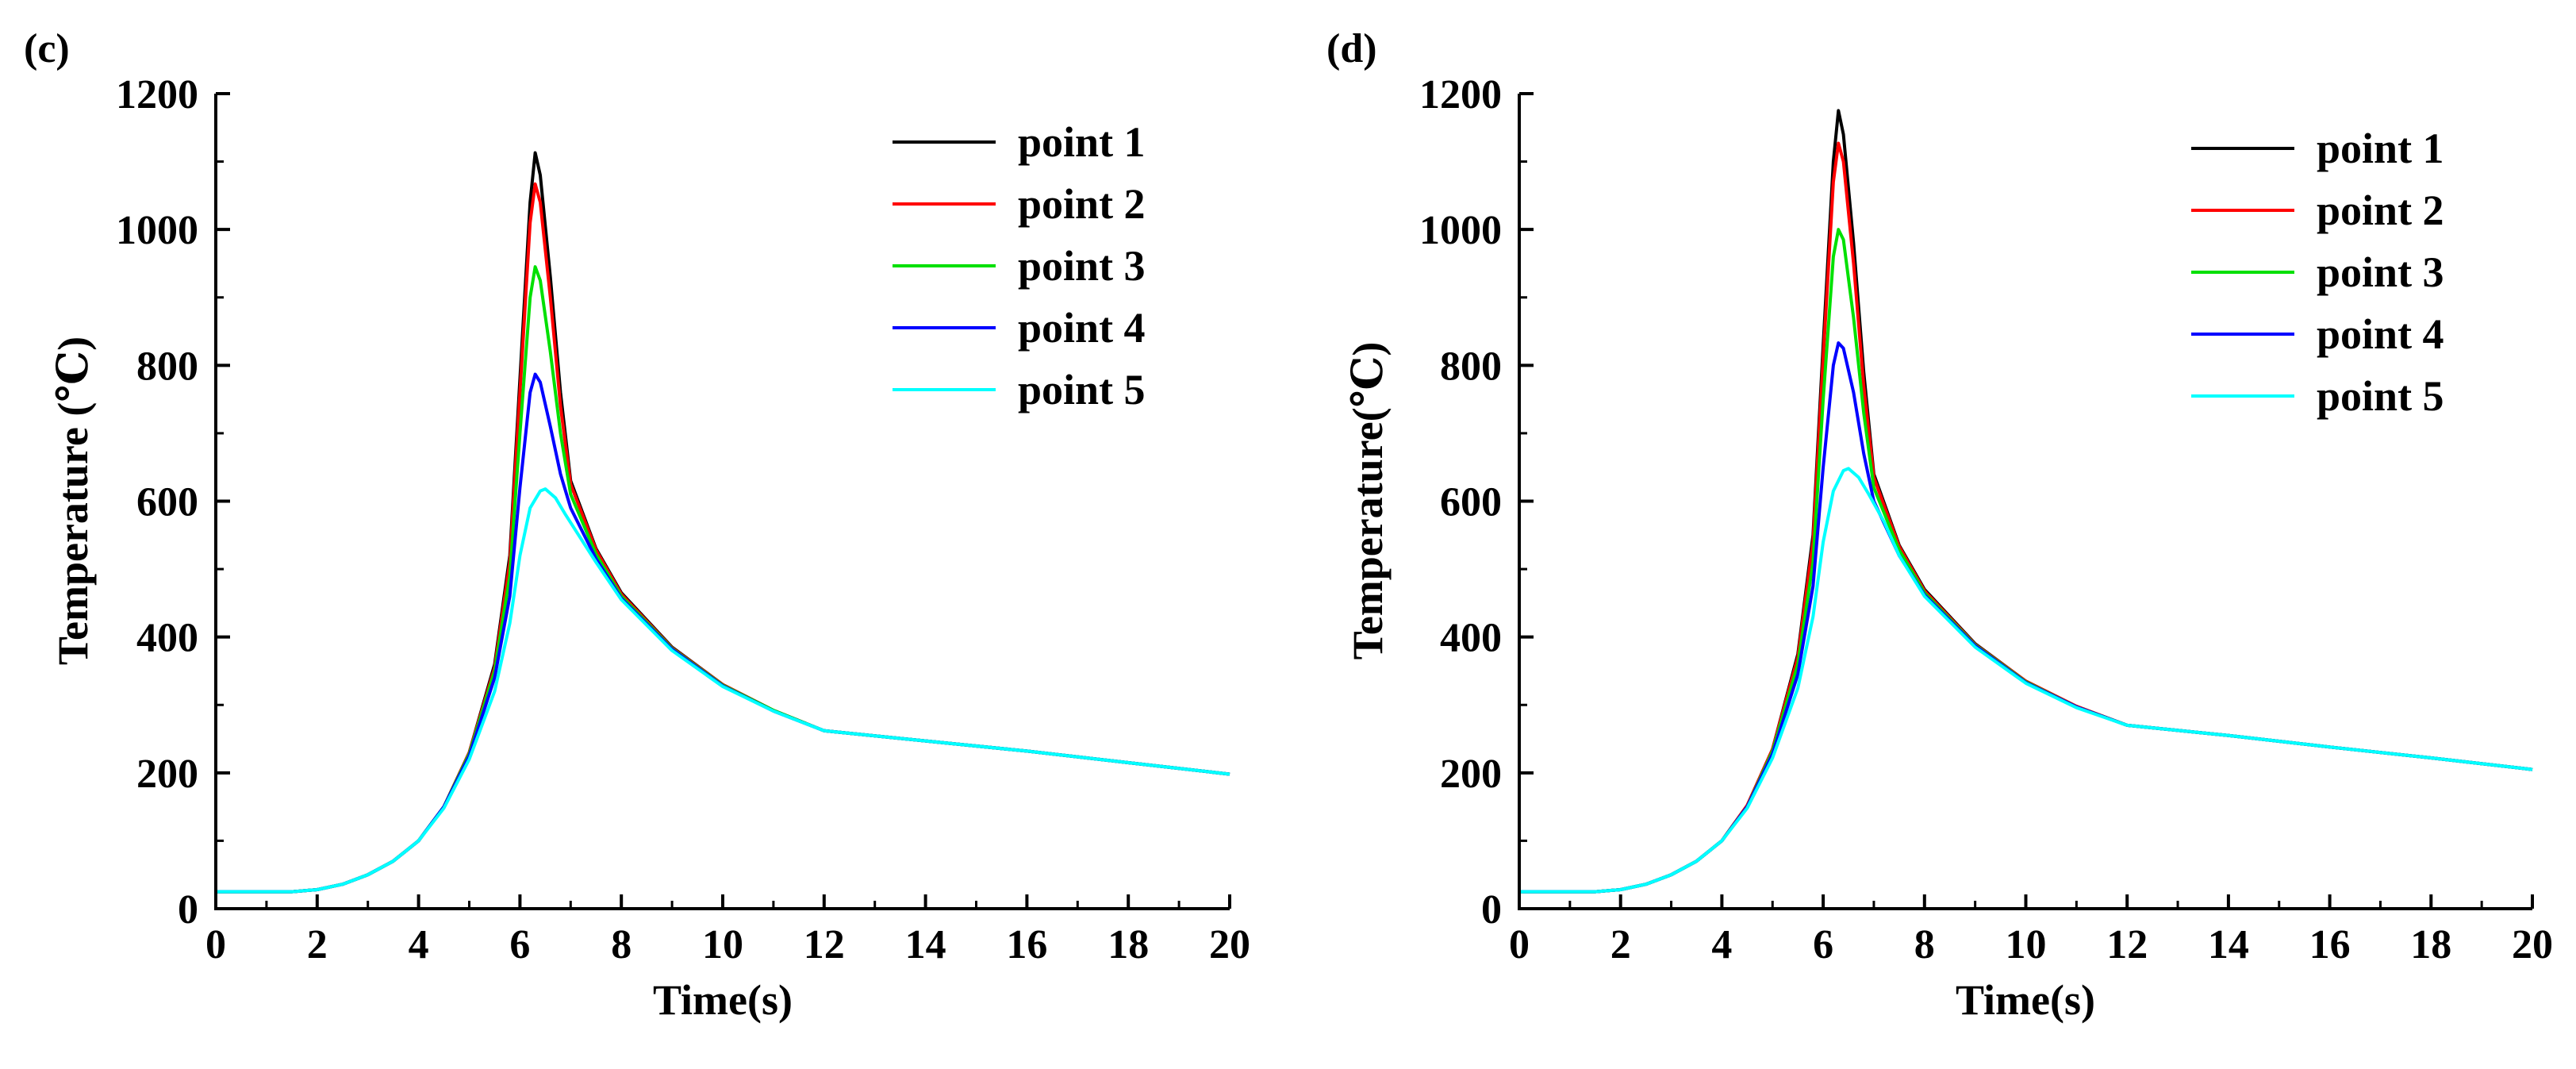  What do you see at coordinates (73, 501) in the screenshot?
I see `chart-c-y-axis-title: Temperature (℃)` at bounding box center [73, 501].